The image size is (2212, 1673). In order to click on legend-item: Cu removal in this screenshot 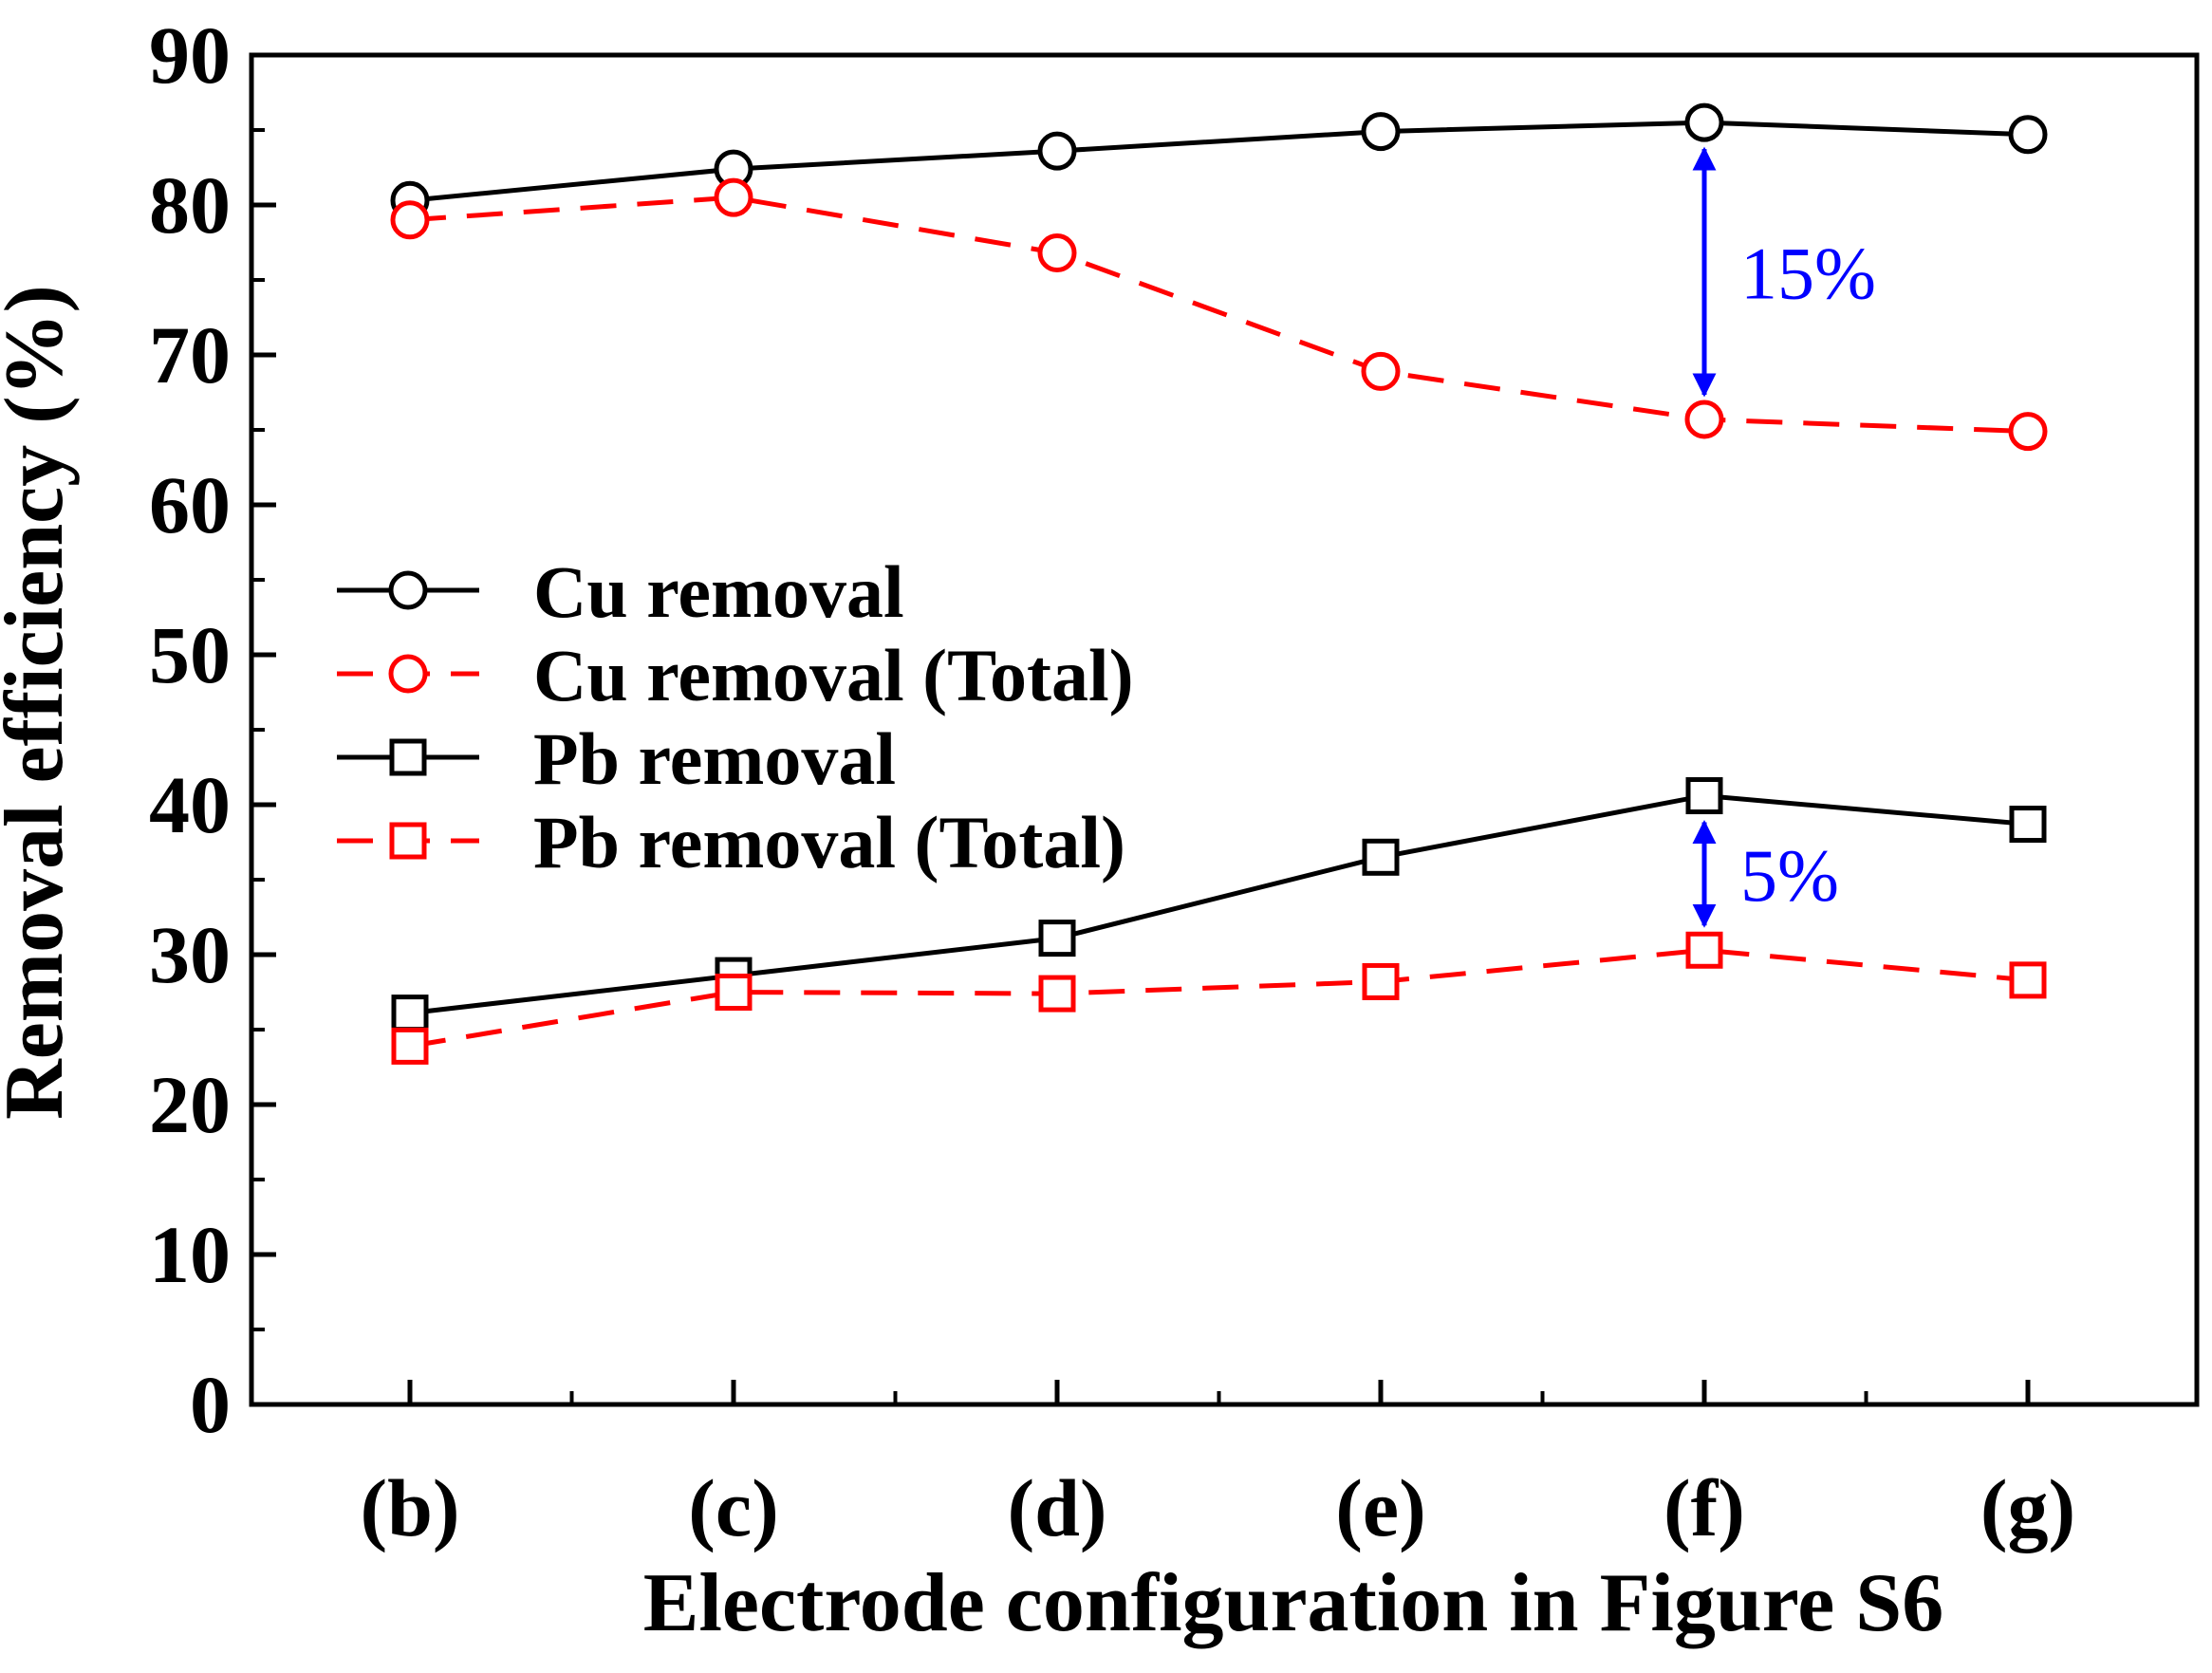, I will do `click(620, 591)`.